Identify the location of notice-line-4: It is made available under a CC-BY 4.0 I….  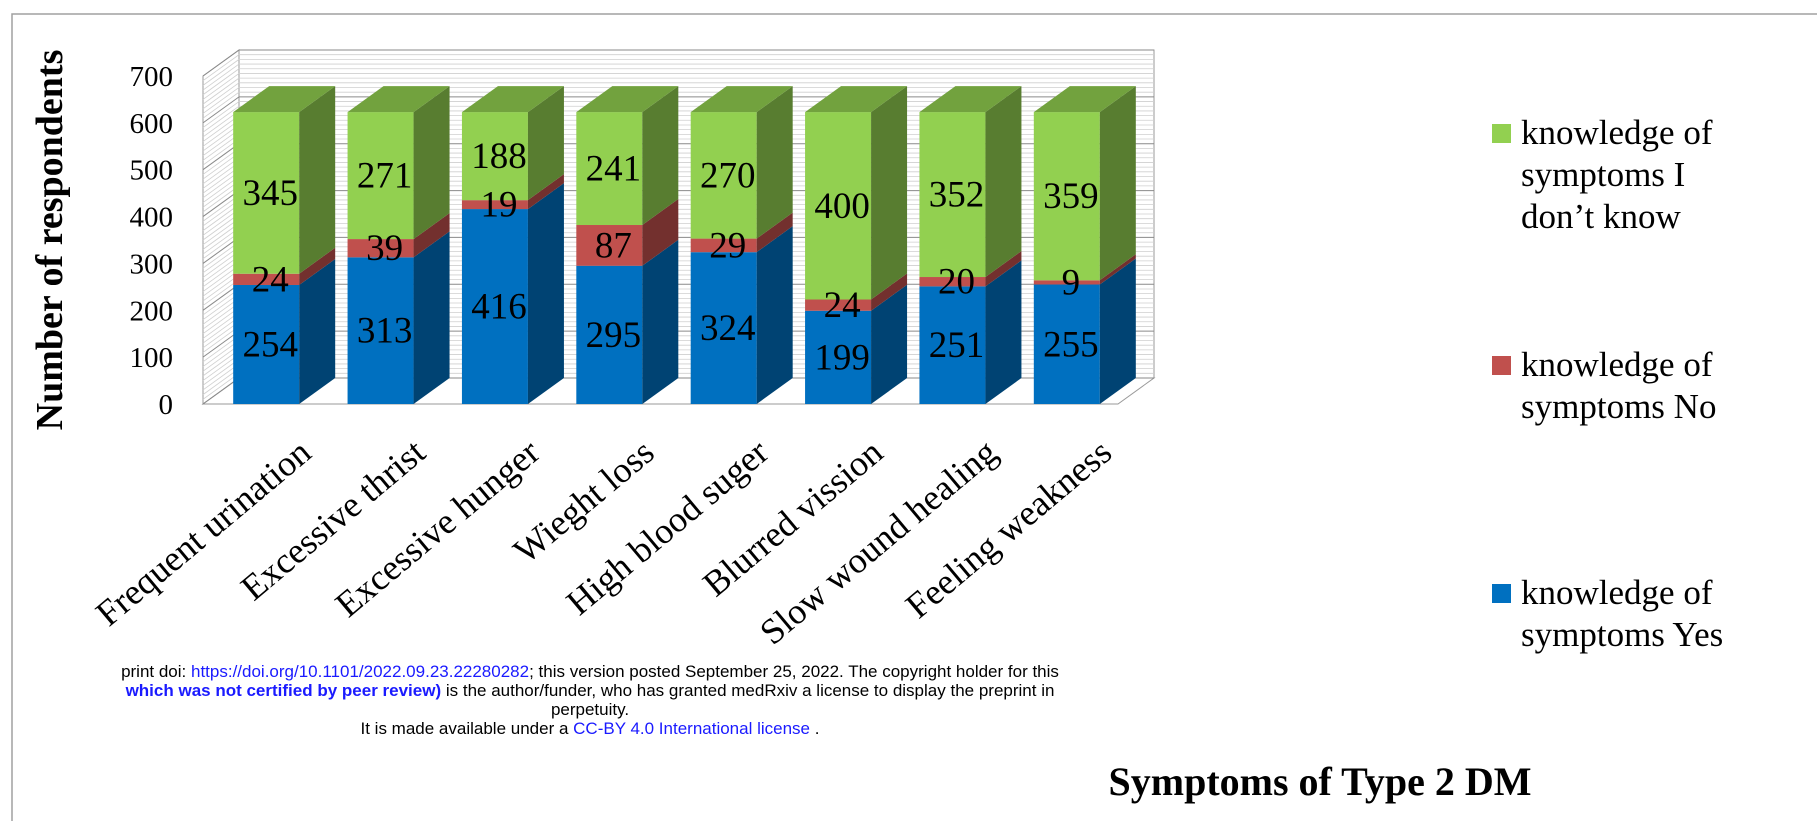
(590, 728).